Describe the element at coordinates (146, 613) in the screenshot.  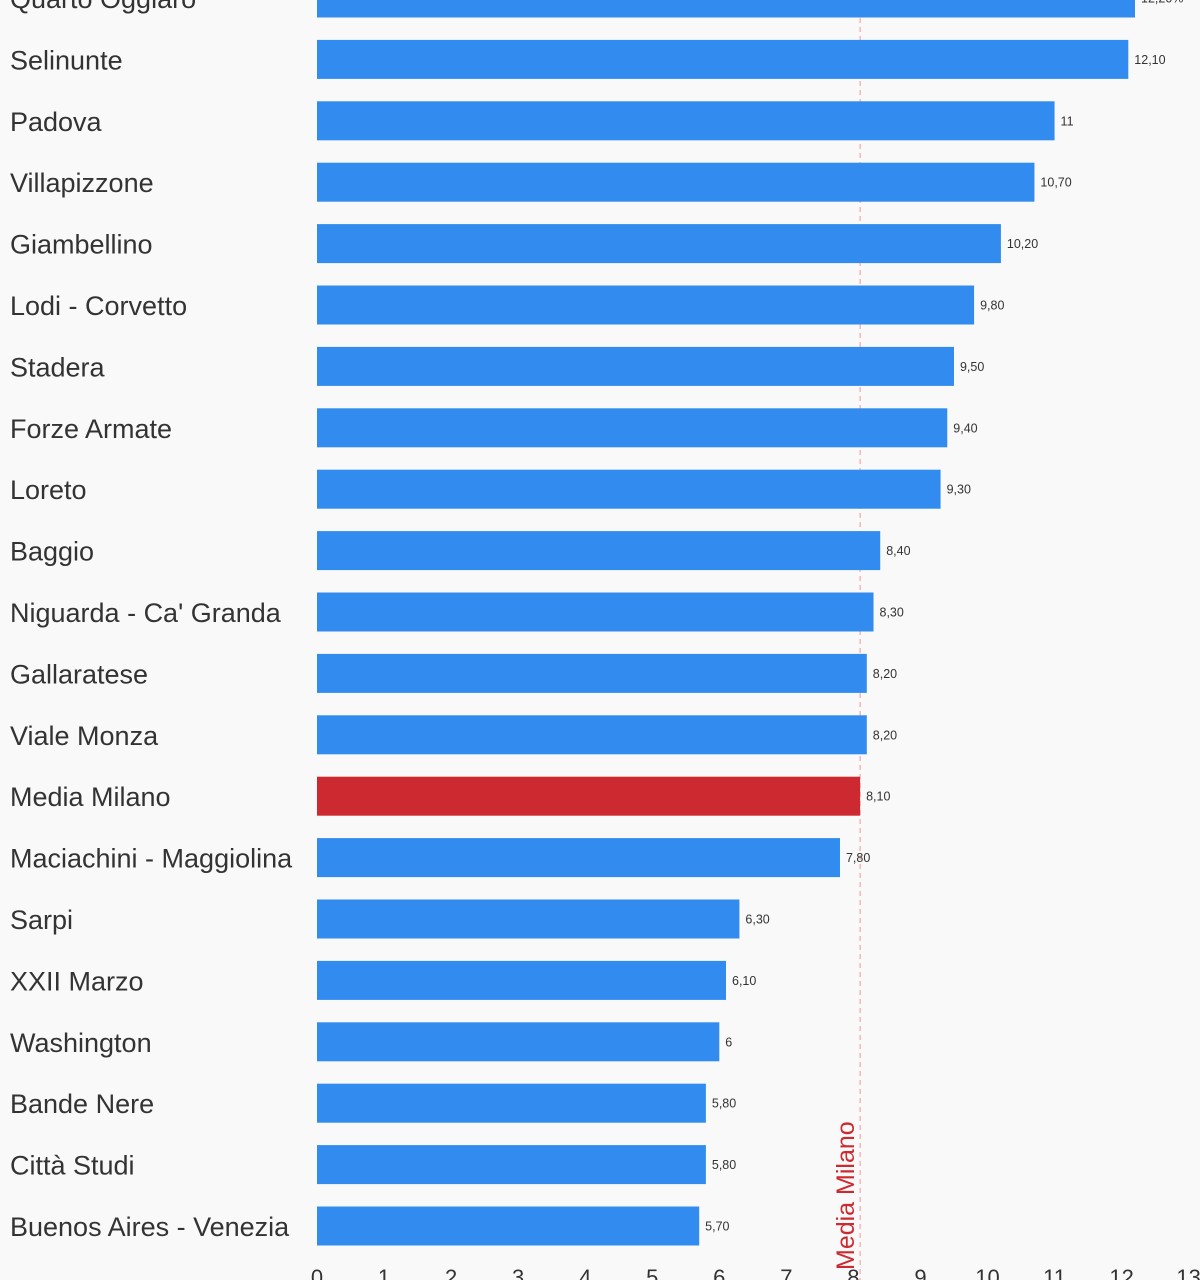
I see `category-label: Niguarda - Ca' Granda` at that location.